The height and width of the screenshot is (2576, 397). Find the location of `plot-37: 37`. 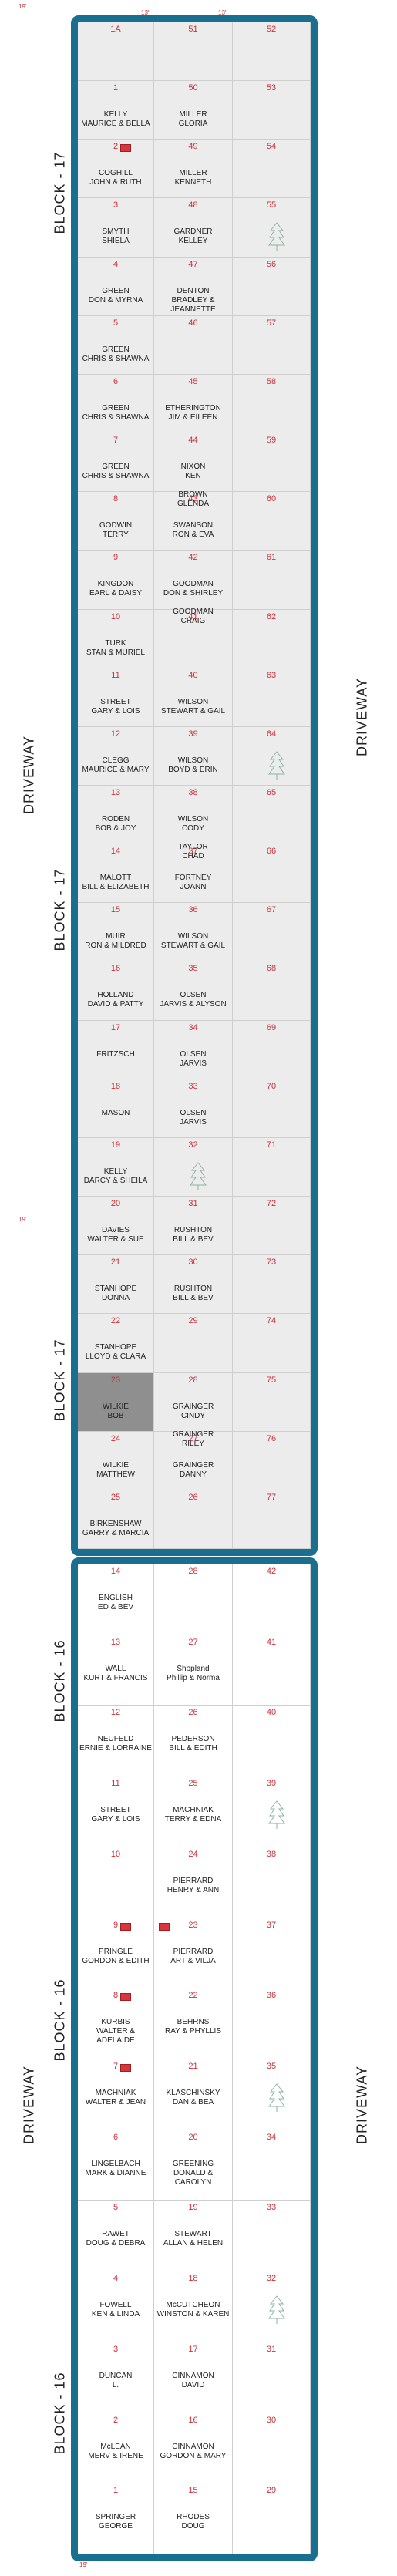

plot-37: 37 is located at coordinates (272, 1954).